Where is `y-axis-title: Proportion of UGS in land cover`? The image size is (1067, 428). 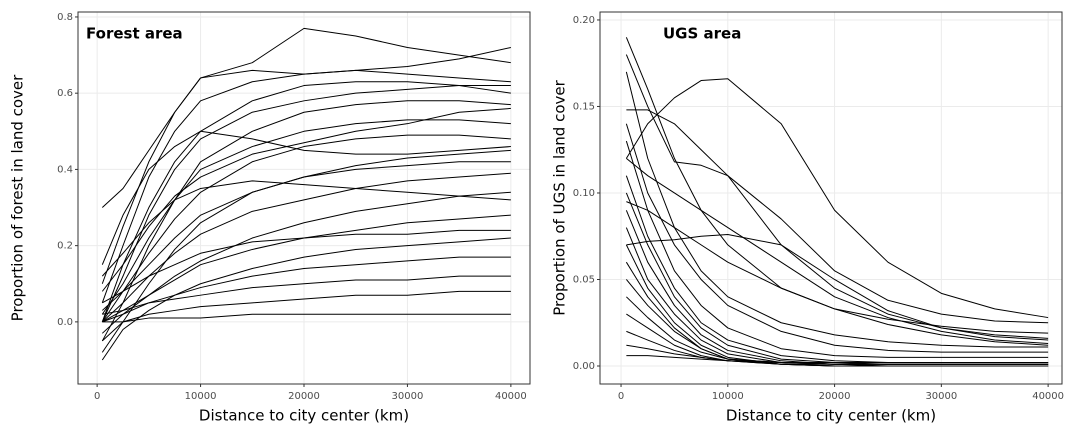
y-axis-title: Proportion of UGS in land cover is located at coordinates (560, 197).